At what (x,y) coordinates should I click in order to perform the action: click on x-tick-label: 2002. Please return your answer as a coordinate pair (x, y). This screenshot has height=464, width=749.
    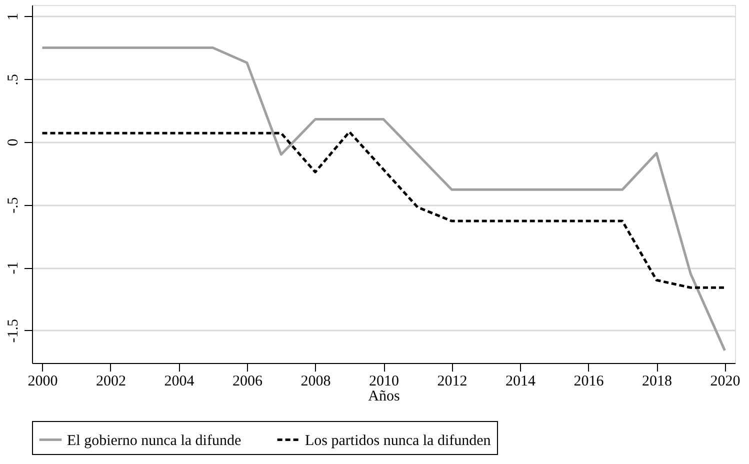
    Looking at the image, I should click on (111, 382).